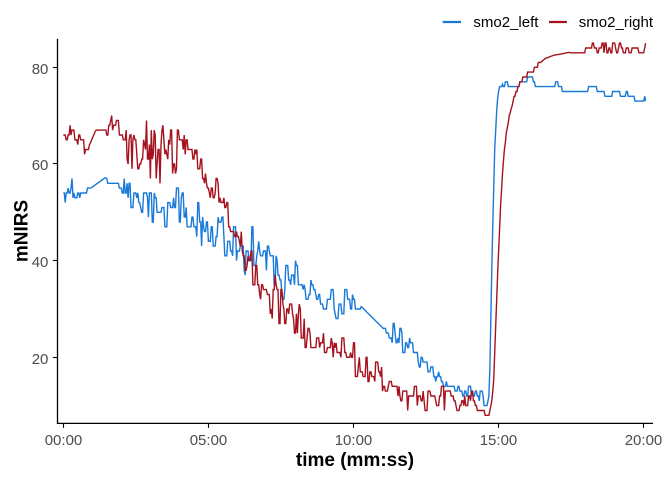 The image size is (672, 480). I want to click on svg-text: 80, so click(40, 69).